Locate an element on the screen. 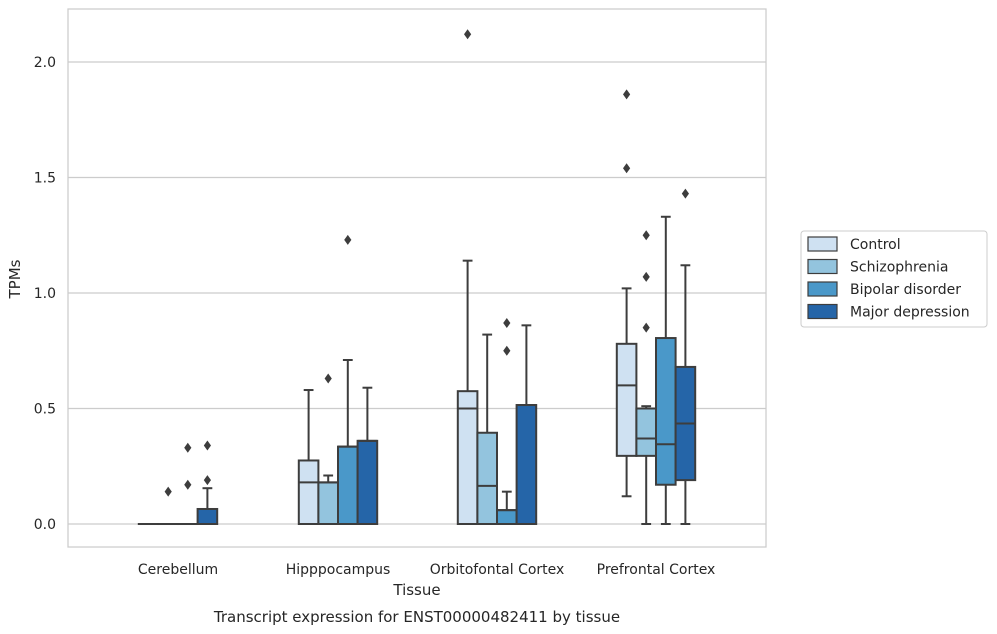  y-tick-labels: 0.0 0.5 1.0 1.5 2.0 is located at coordinates (45, 294).